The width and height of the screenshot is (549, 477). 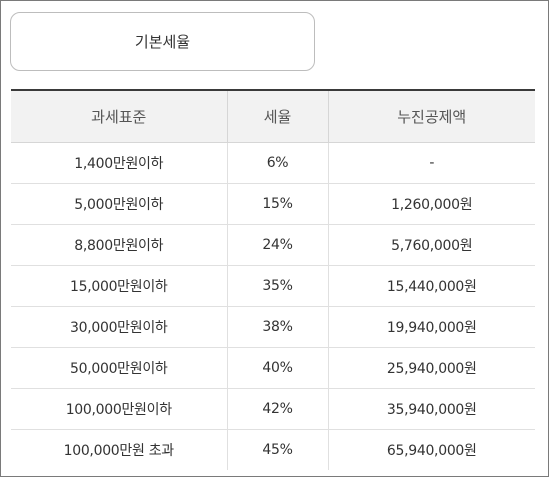 I want to click on table-row: 100,000만원 초과 45% 65,940,000원, so click(x=273, y=449).